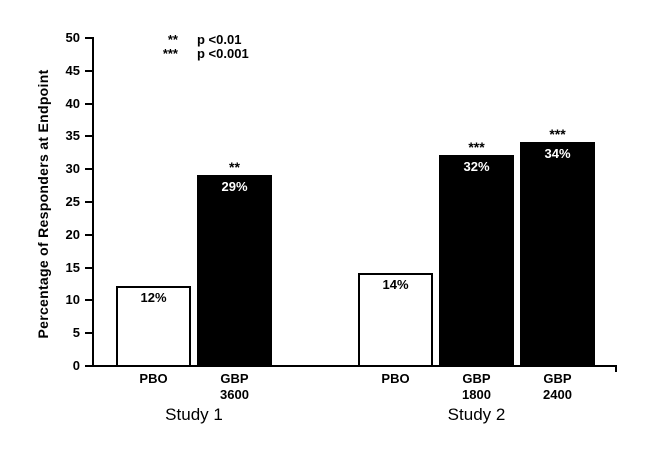  What do you see at coordinates (153, 298) in the screenshot?
I see `bar-value-label: 12%` at bounding box center [153, 298].